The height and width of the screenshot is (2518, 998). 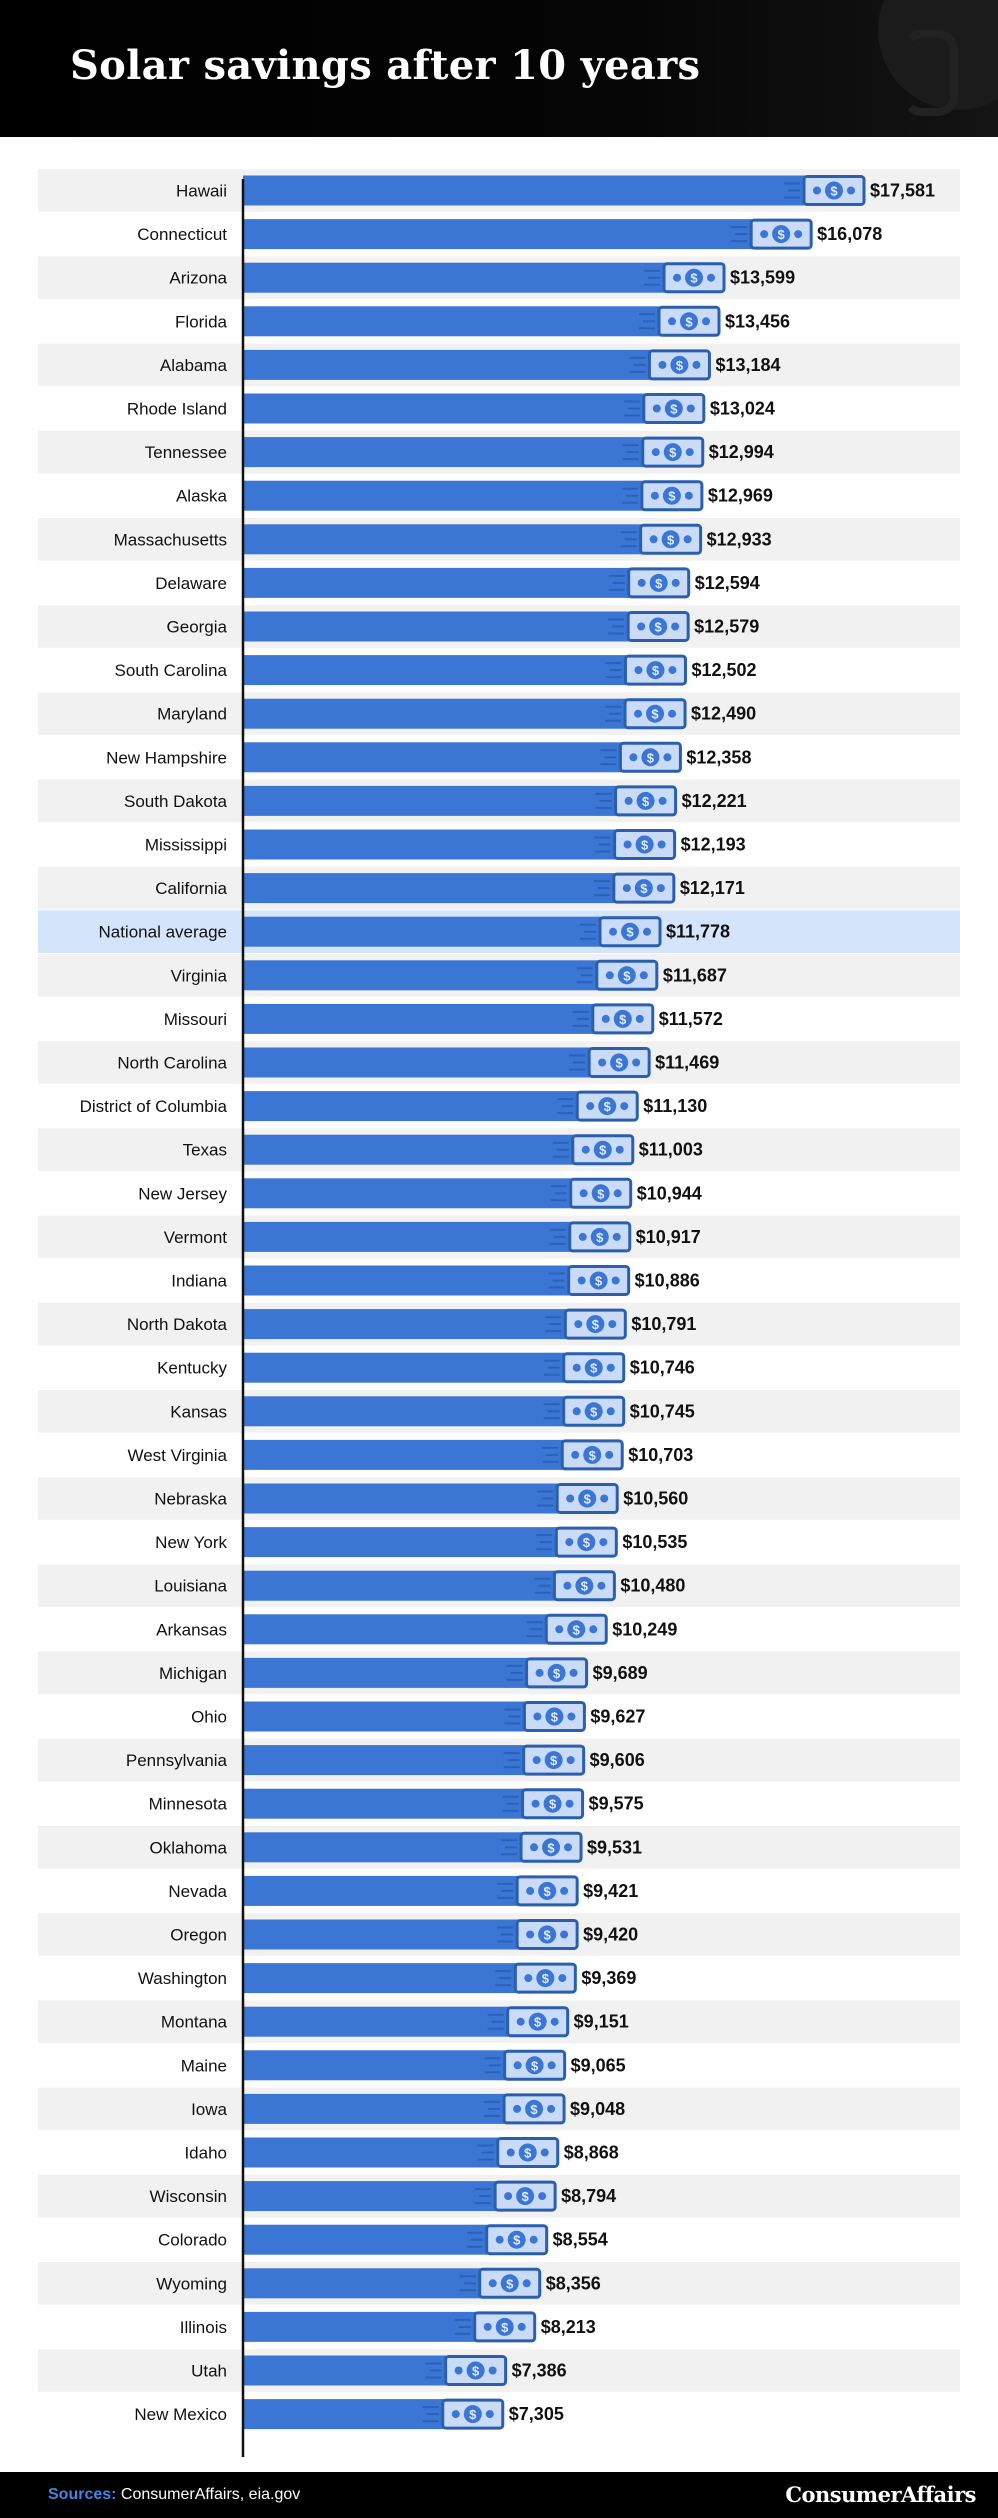 What do you see at coordinates (210, 2494) in the screenshot?
I see `sources-text: ConsumerAffairs, eia.gov` at bounding box center [210, 2494].